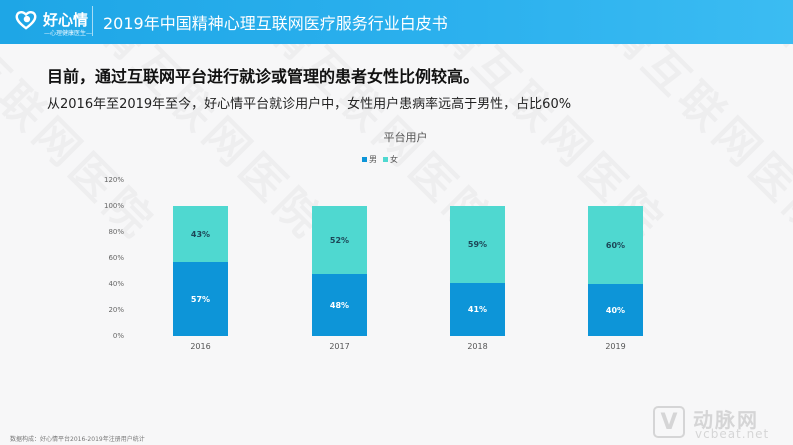 Image resolution: width=793 pixels, height=445 pixels. I want to click on y-tick-label: 20%, so click(116, 310).